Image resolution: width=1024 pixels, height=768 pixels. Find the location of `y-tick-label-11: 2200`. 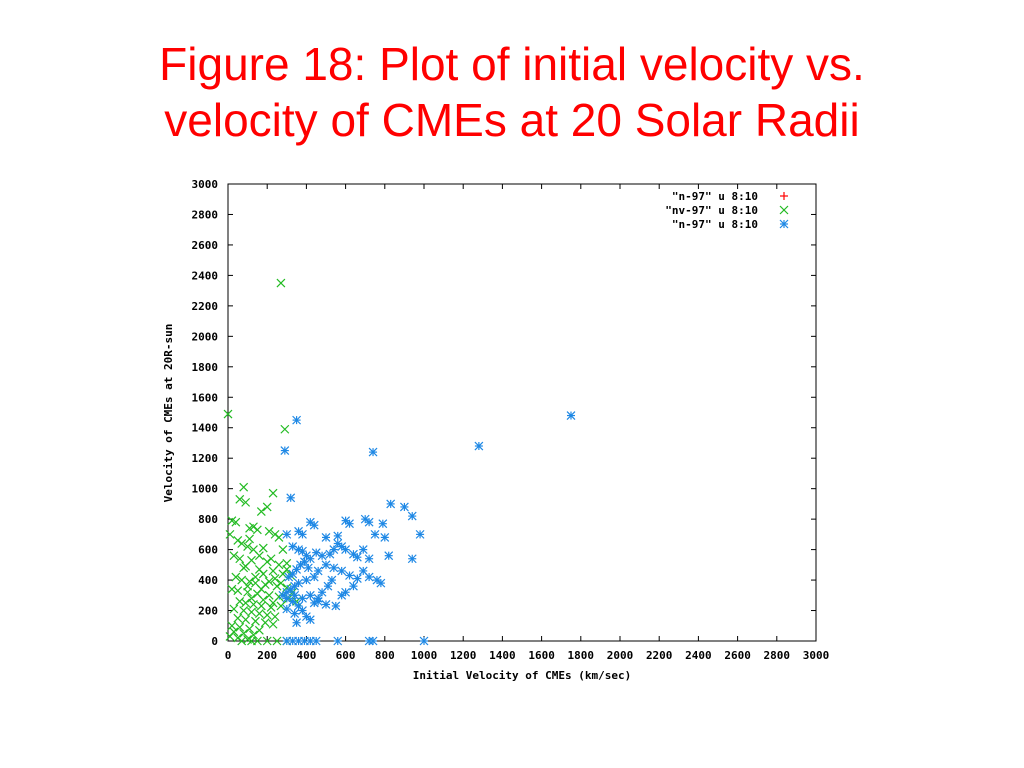

y-tick-label-11: 2200 is located at coordinates (205, 306).